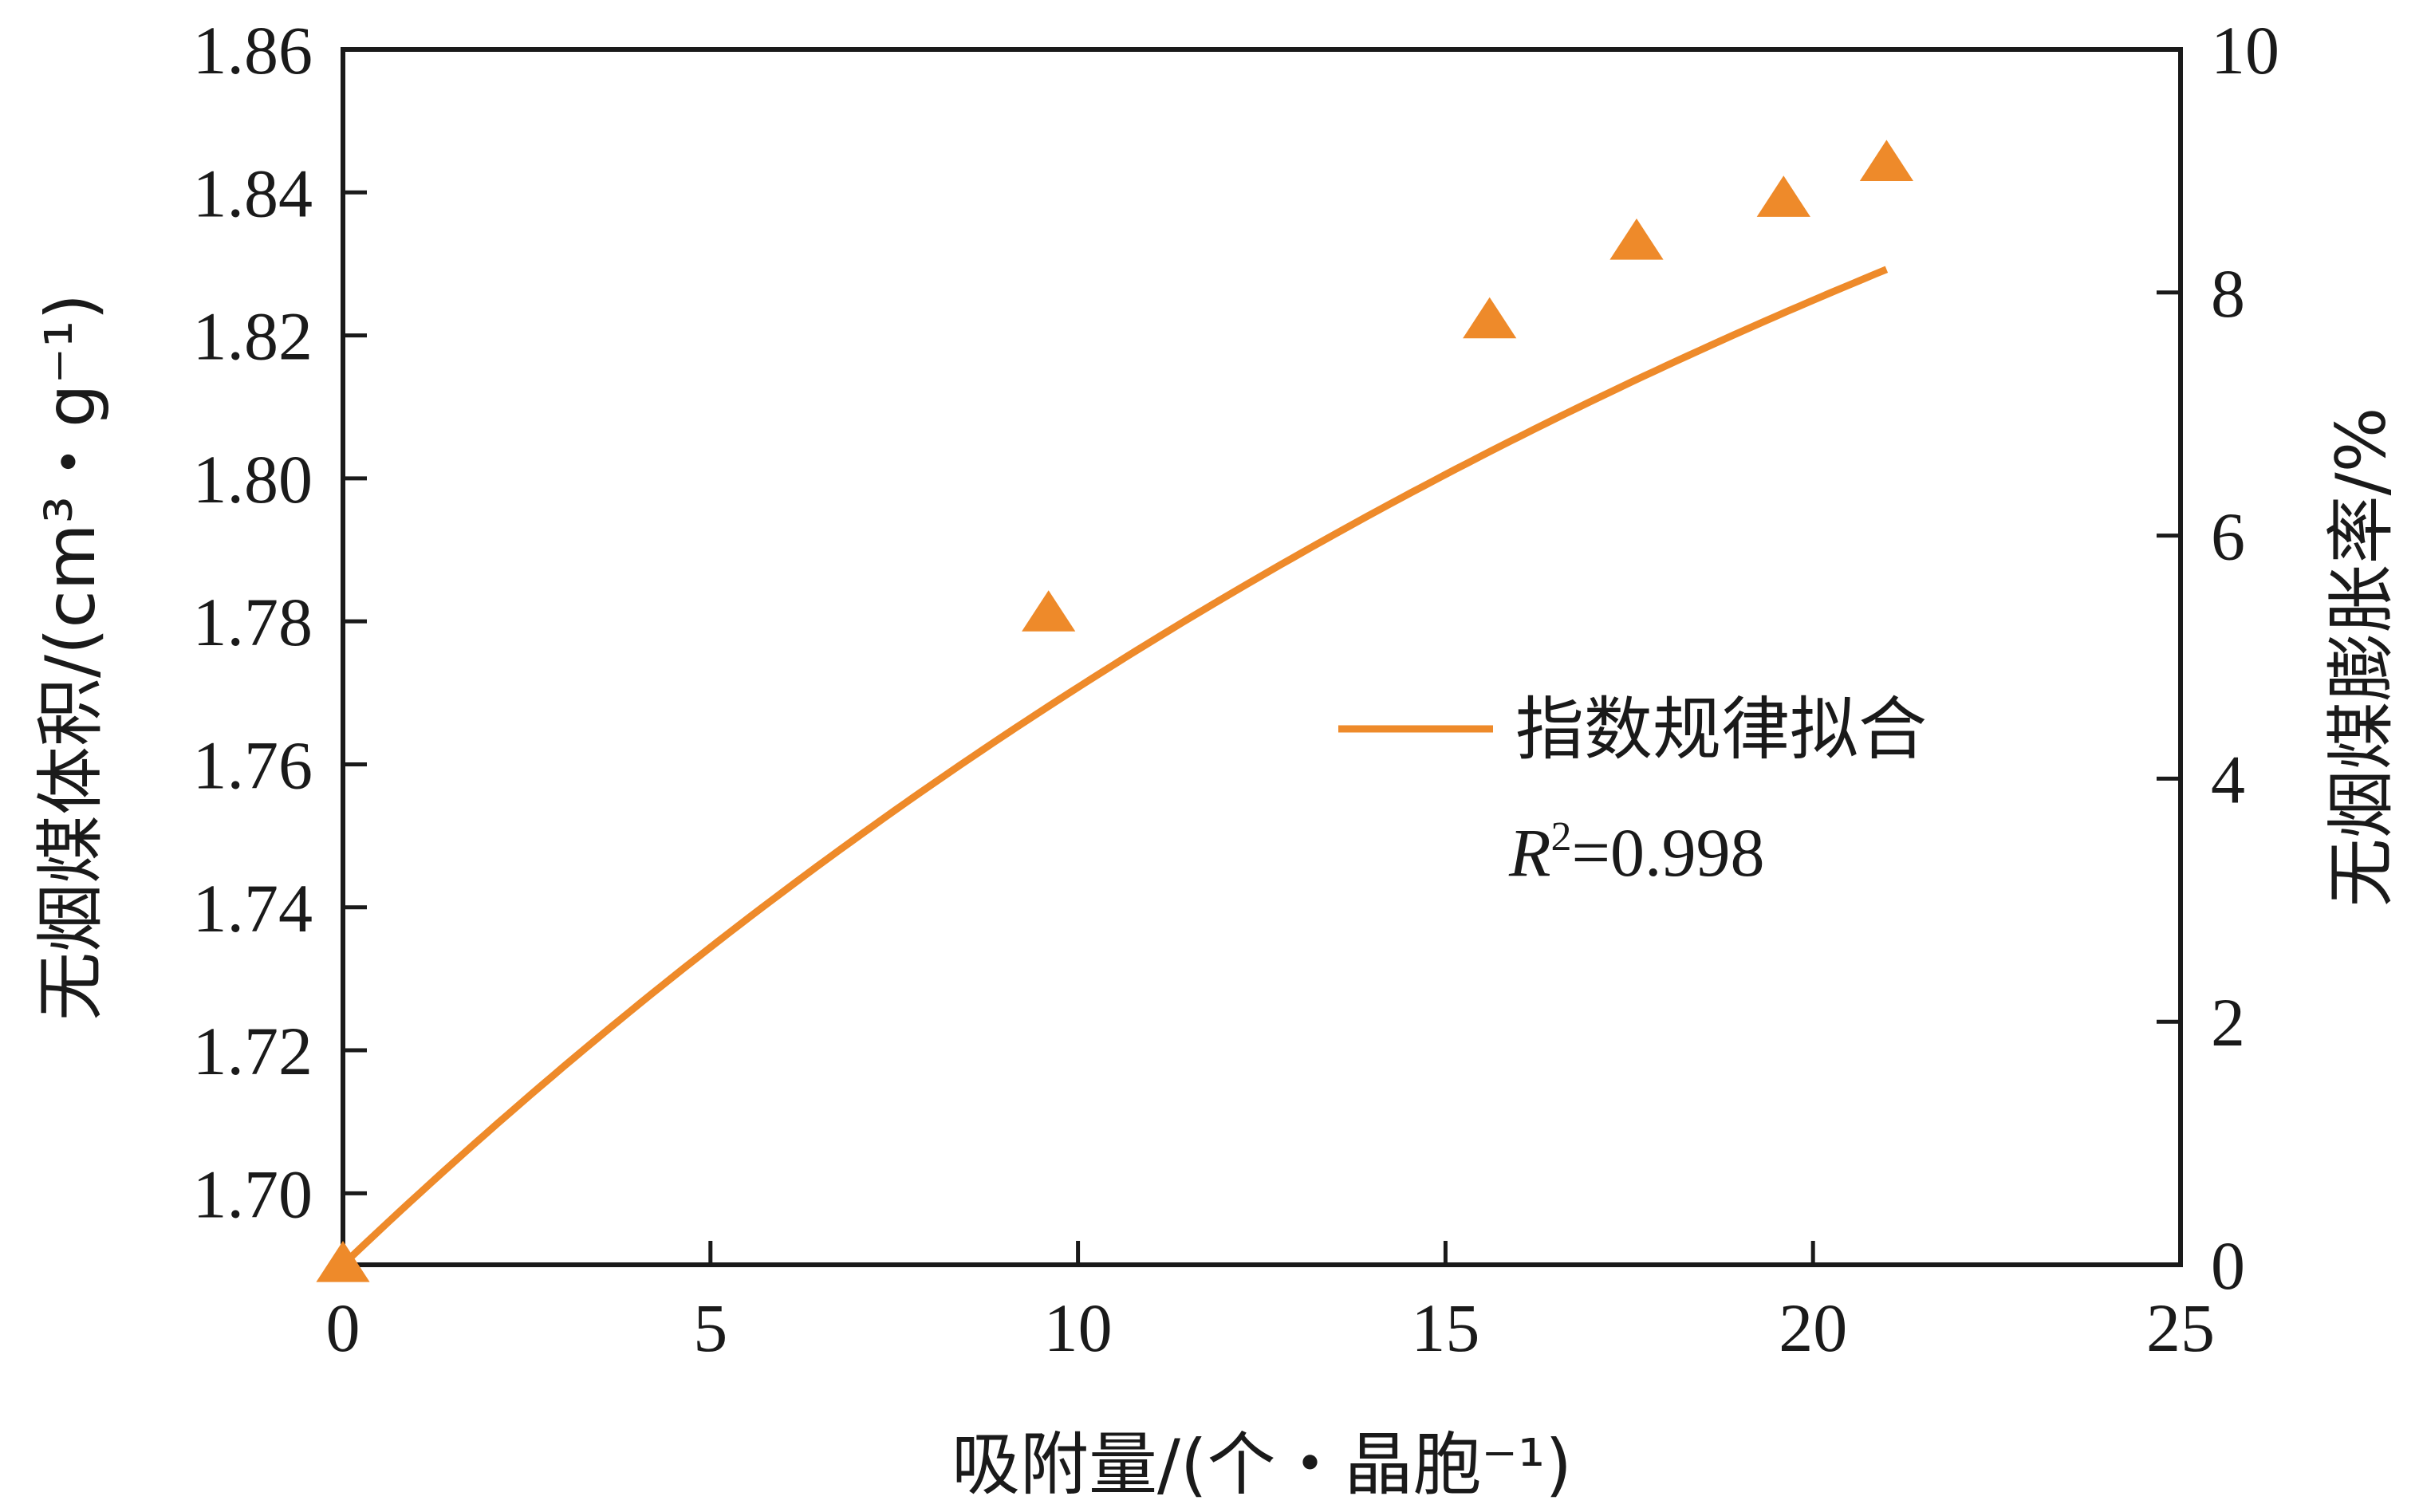 Image resolution: width=2419 pixels, height=1512 pixels. What do you see at coordinates (343, 1328) in the screenshot?
I see `x-tick-label: 0` at bounding box center [343, 1328].